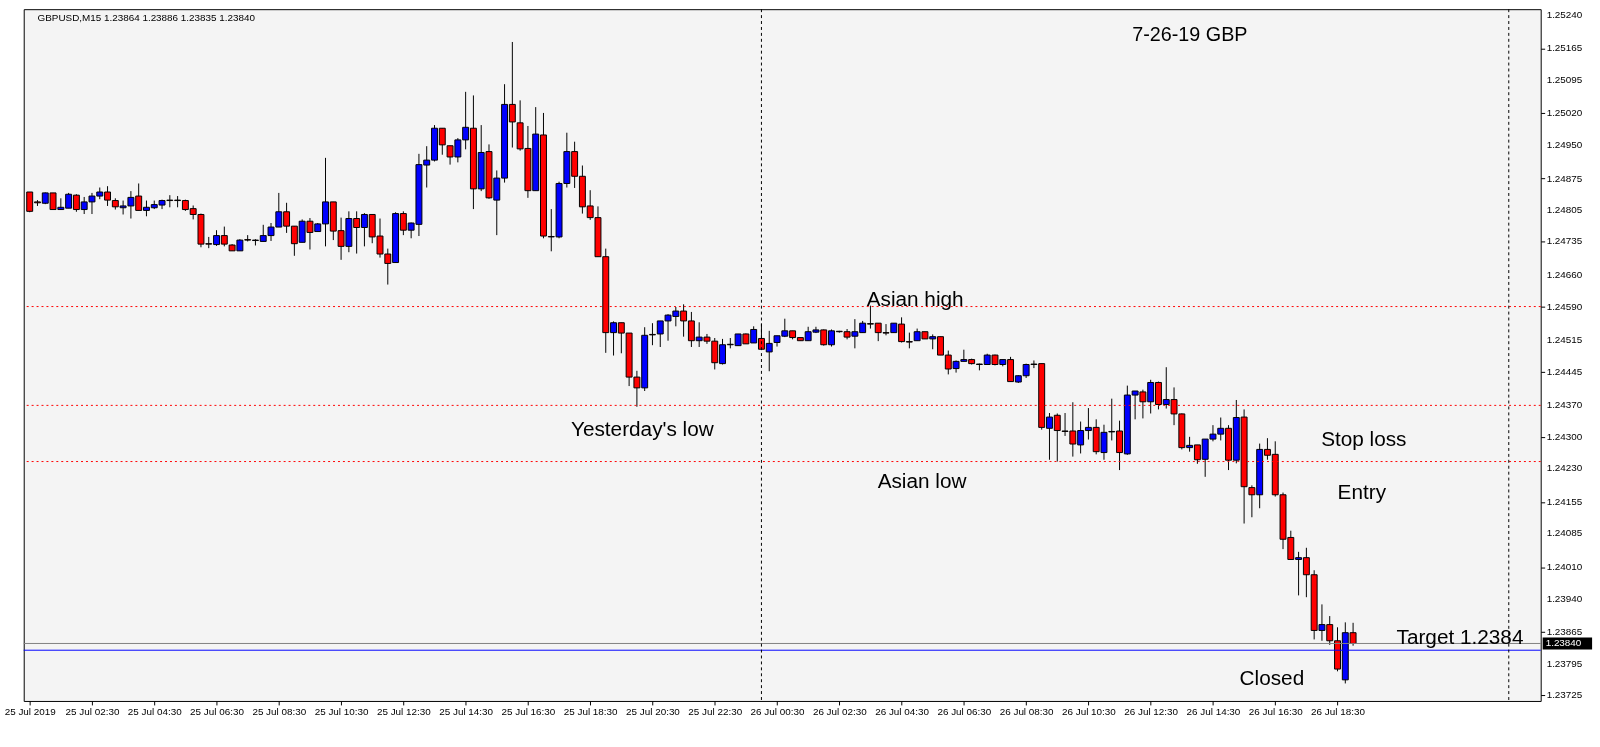 The height and width of the screenshot is (747, 1600). I want to click on y-tick-label: 1.24370, so click(1564, 405).